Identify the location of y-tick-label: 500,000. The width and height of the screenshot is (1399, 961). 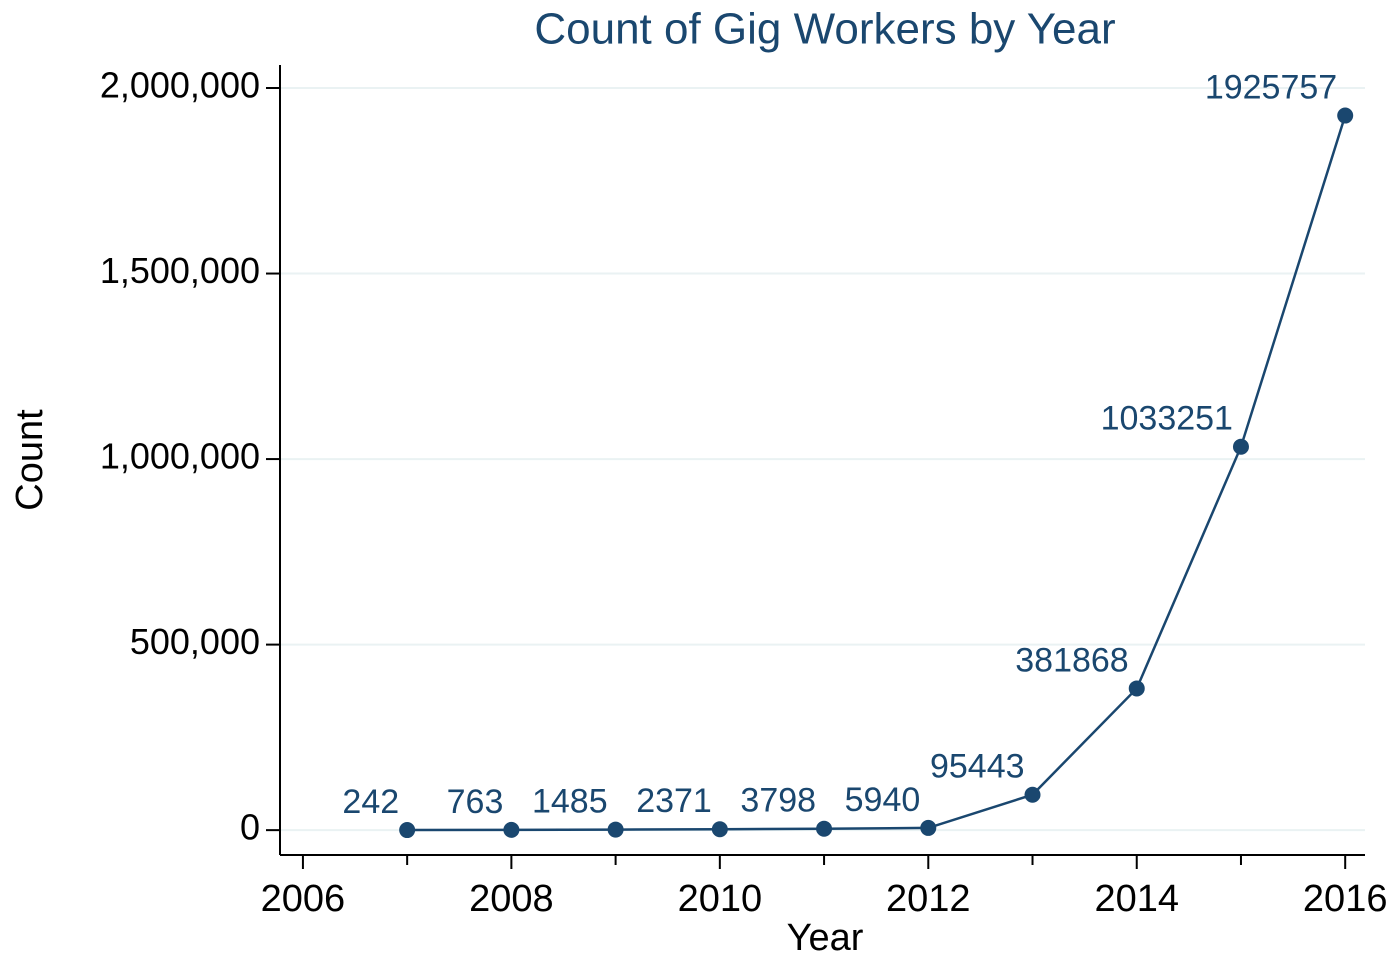
(195, 641).